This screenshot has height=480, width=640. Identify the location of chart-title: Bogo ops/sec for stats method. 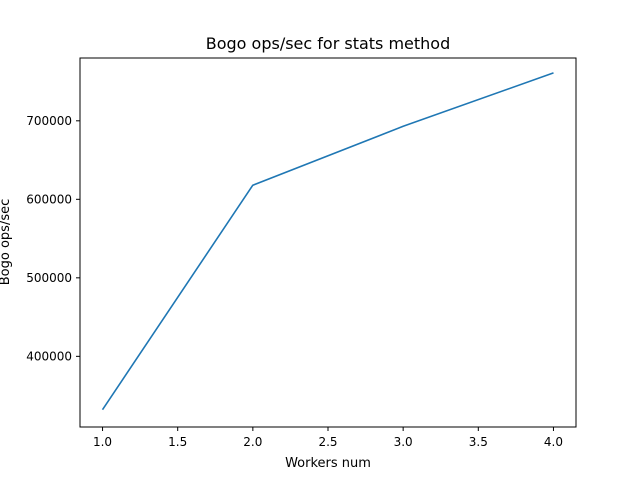
(328, 43).